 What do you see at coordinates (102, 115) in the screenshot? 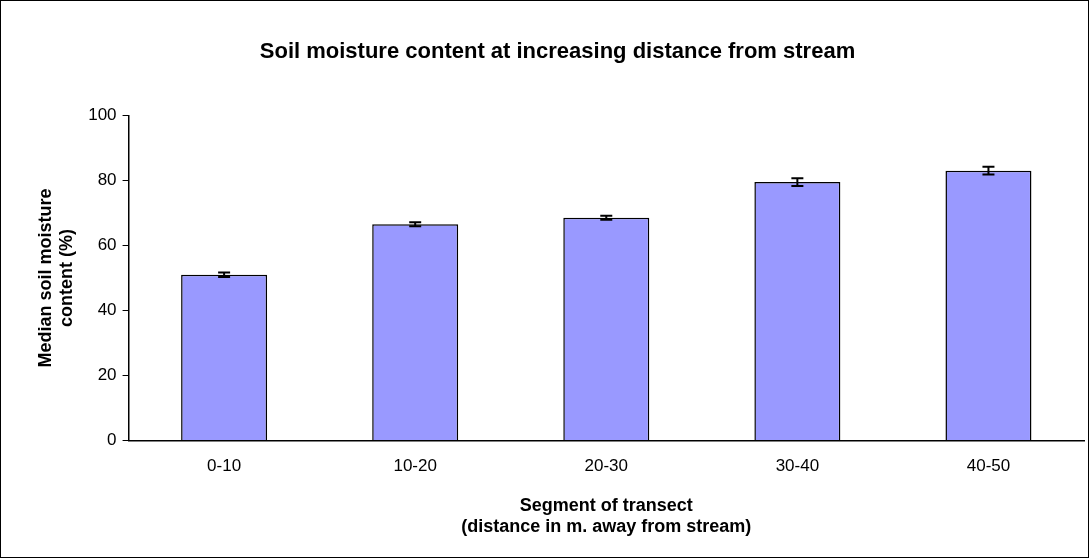
I see `y-tick-label: 100` at bounding box center [102, 115].